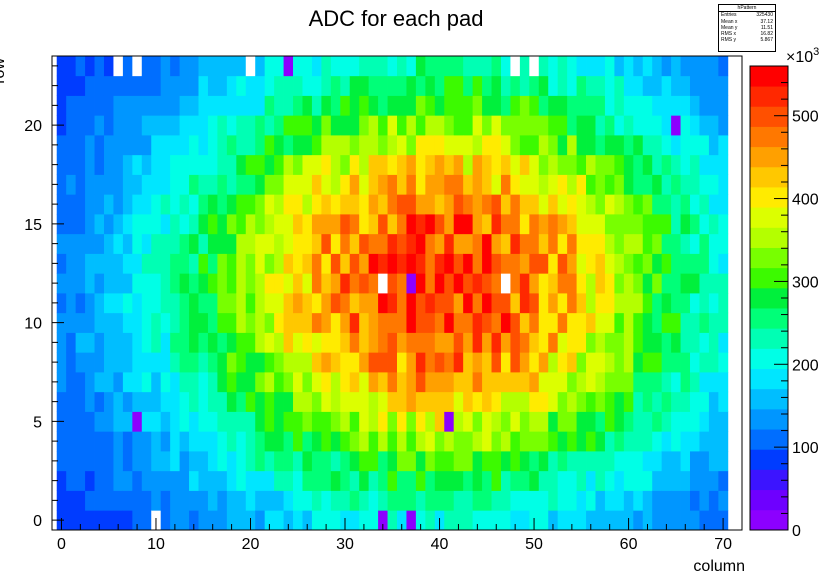 This screenshot has width=838, height=576. What do you see at coordinates (747, 34) in the screenshot?
I see `stats-row: RMS x 16.82` at bounding box center [747, 34].